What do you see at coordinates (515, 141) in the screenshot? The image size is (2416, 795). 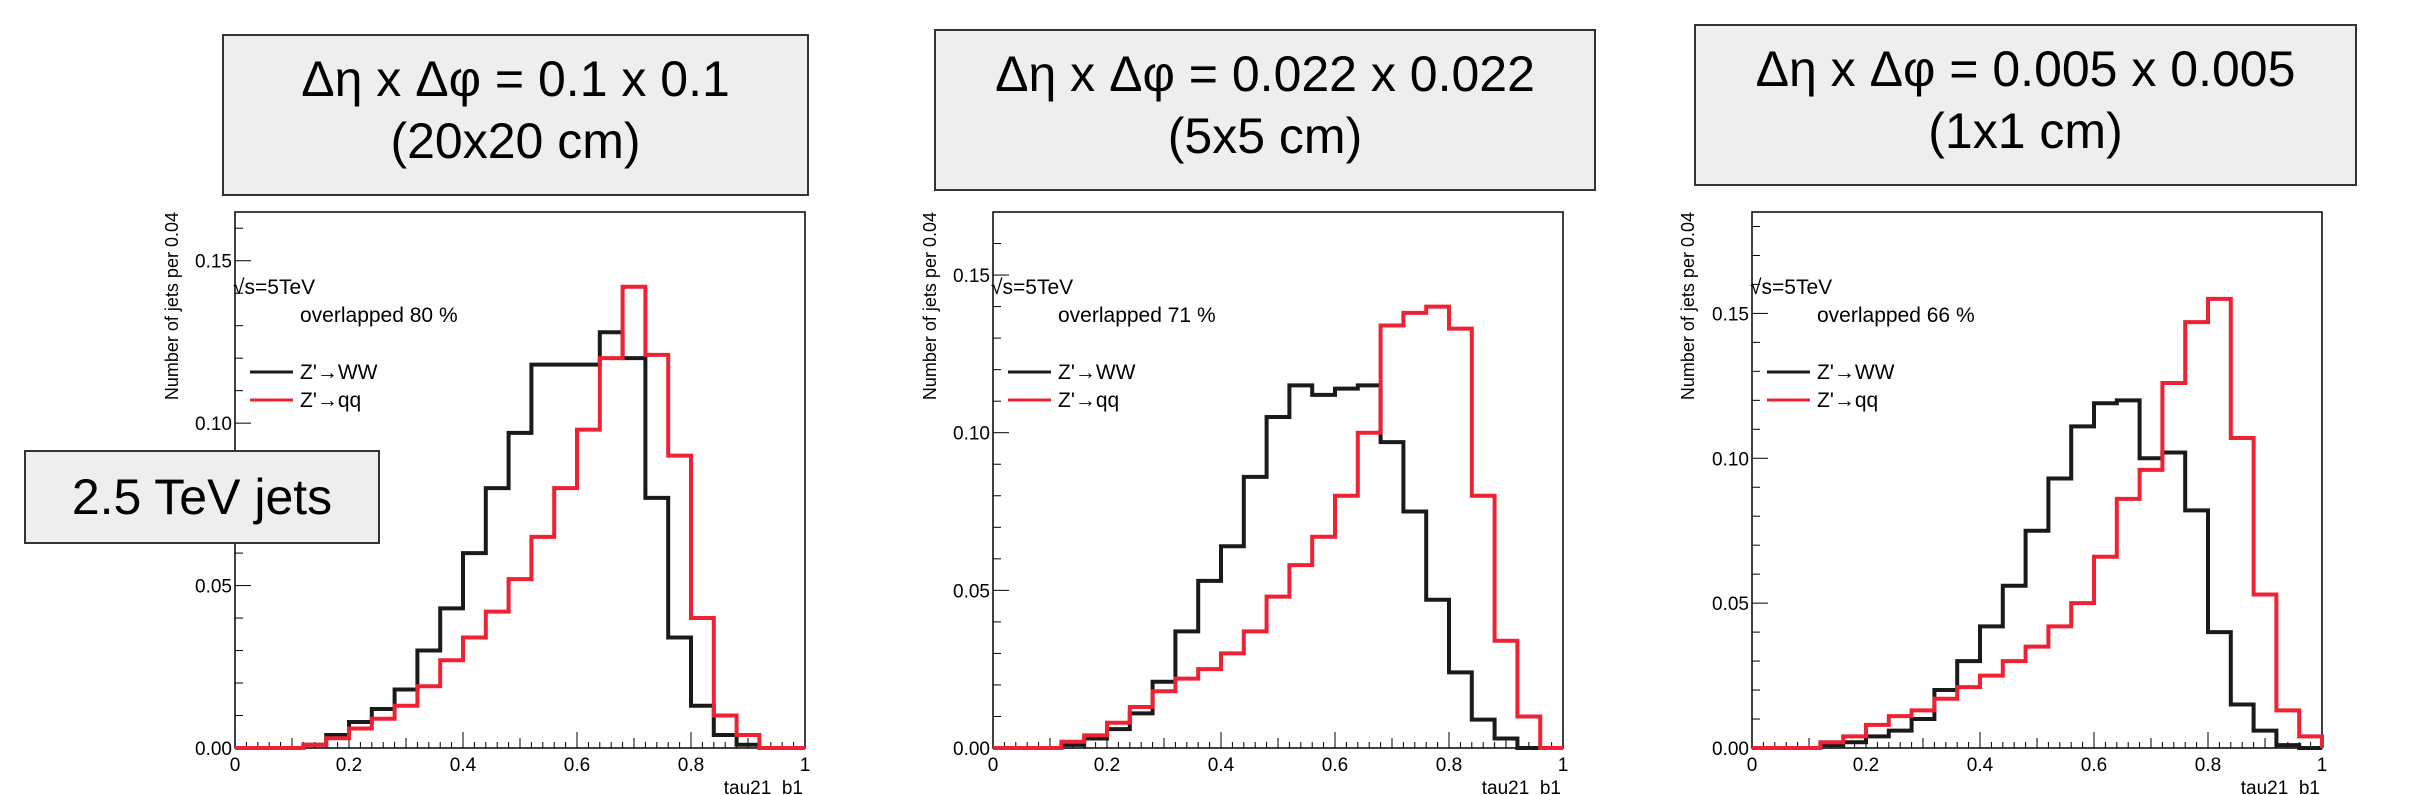 I see `resolution-caption-1-line2: (20x20 cm)` at bounding box center [515, 141].